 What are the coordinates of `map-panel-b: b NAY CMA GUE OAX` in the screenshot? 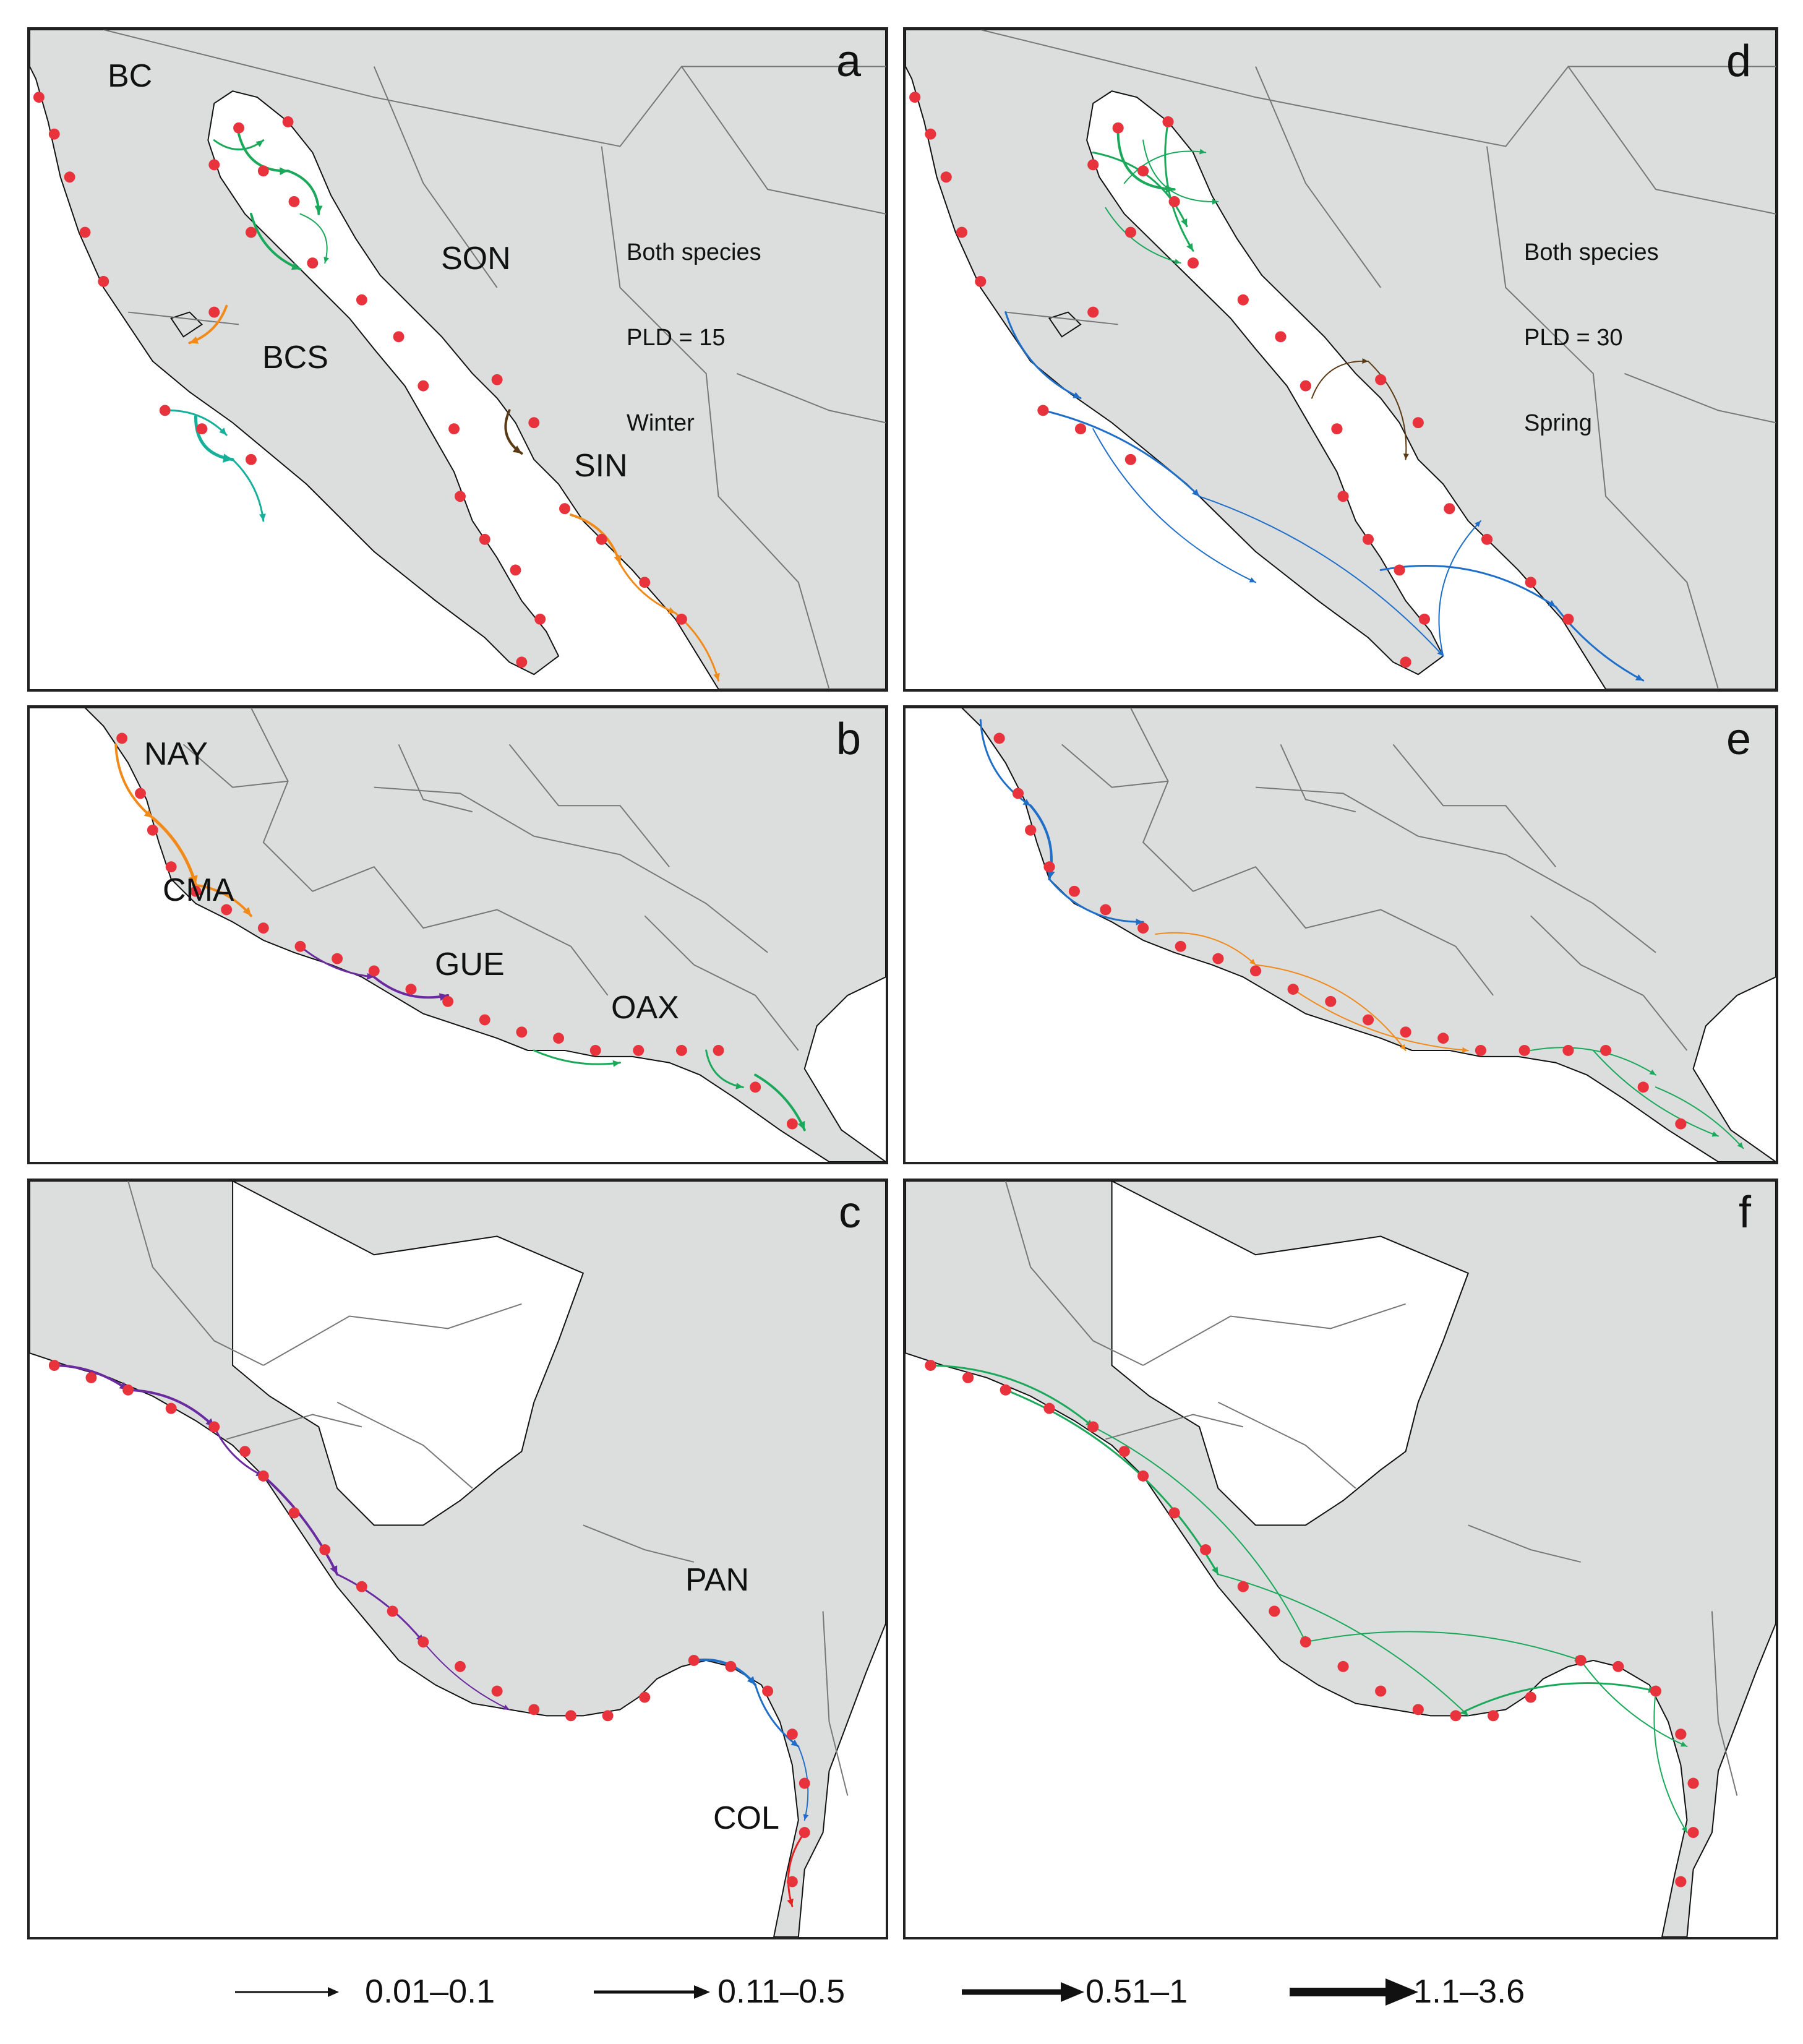 It's located at (457, 934).